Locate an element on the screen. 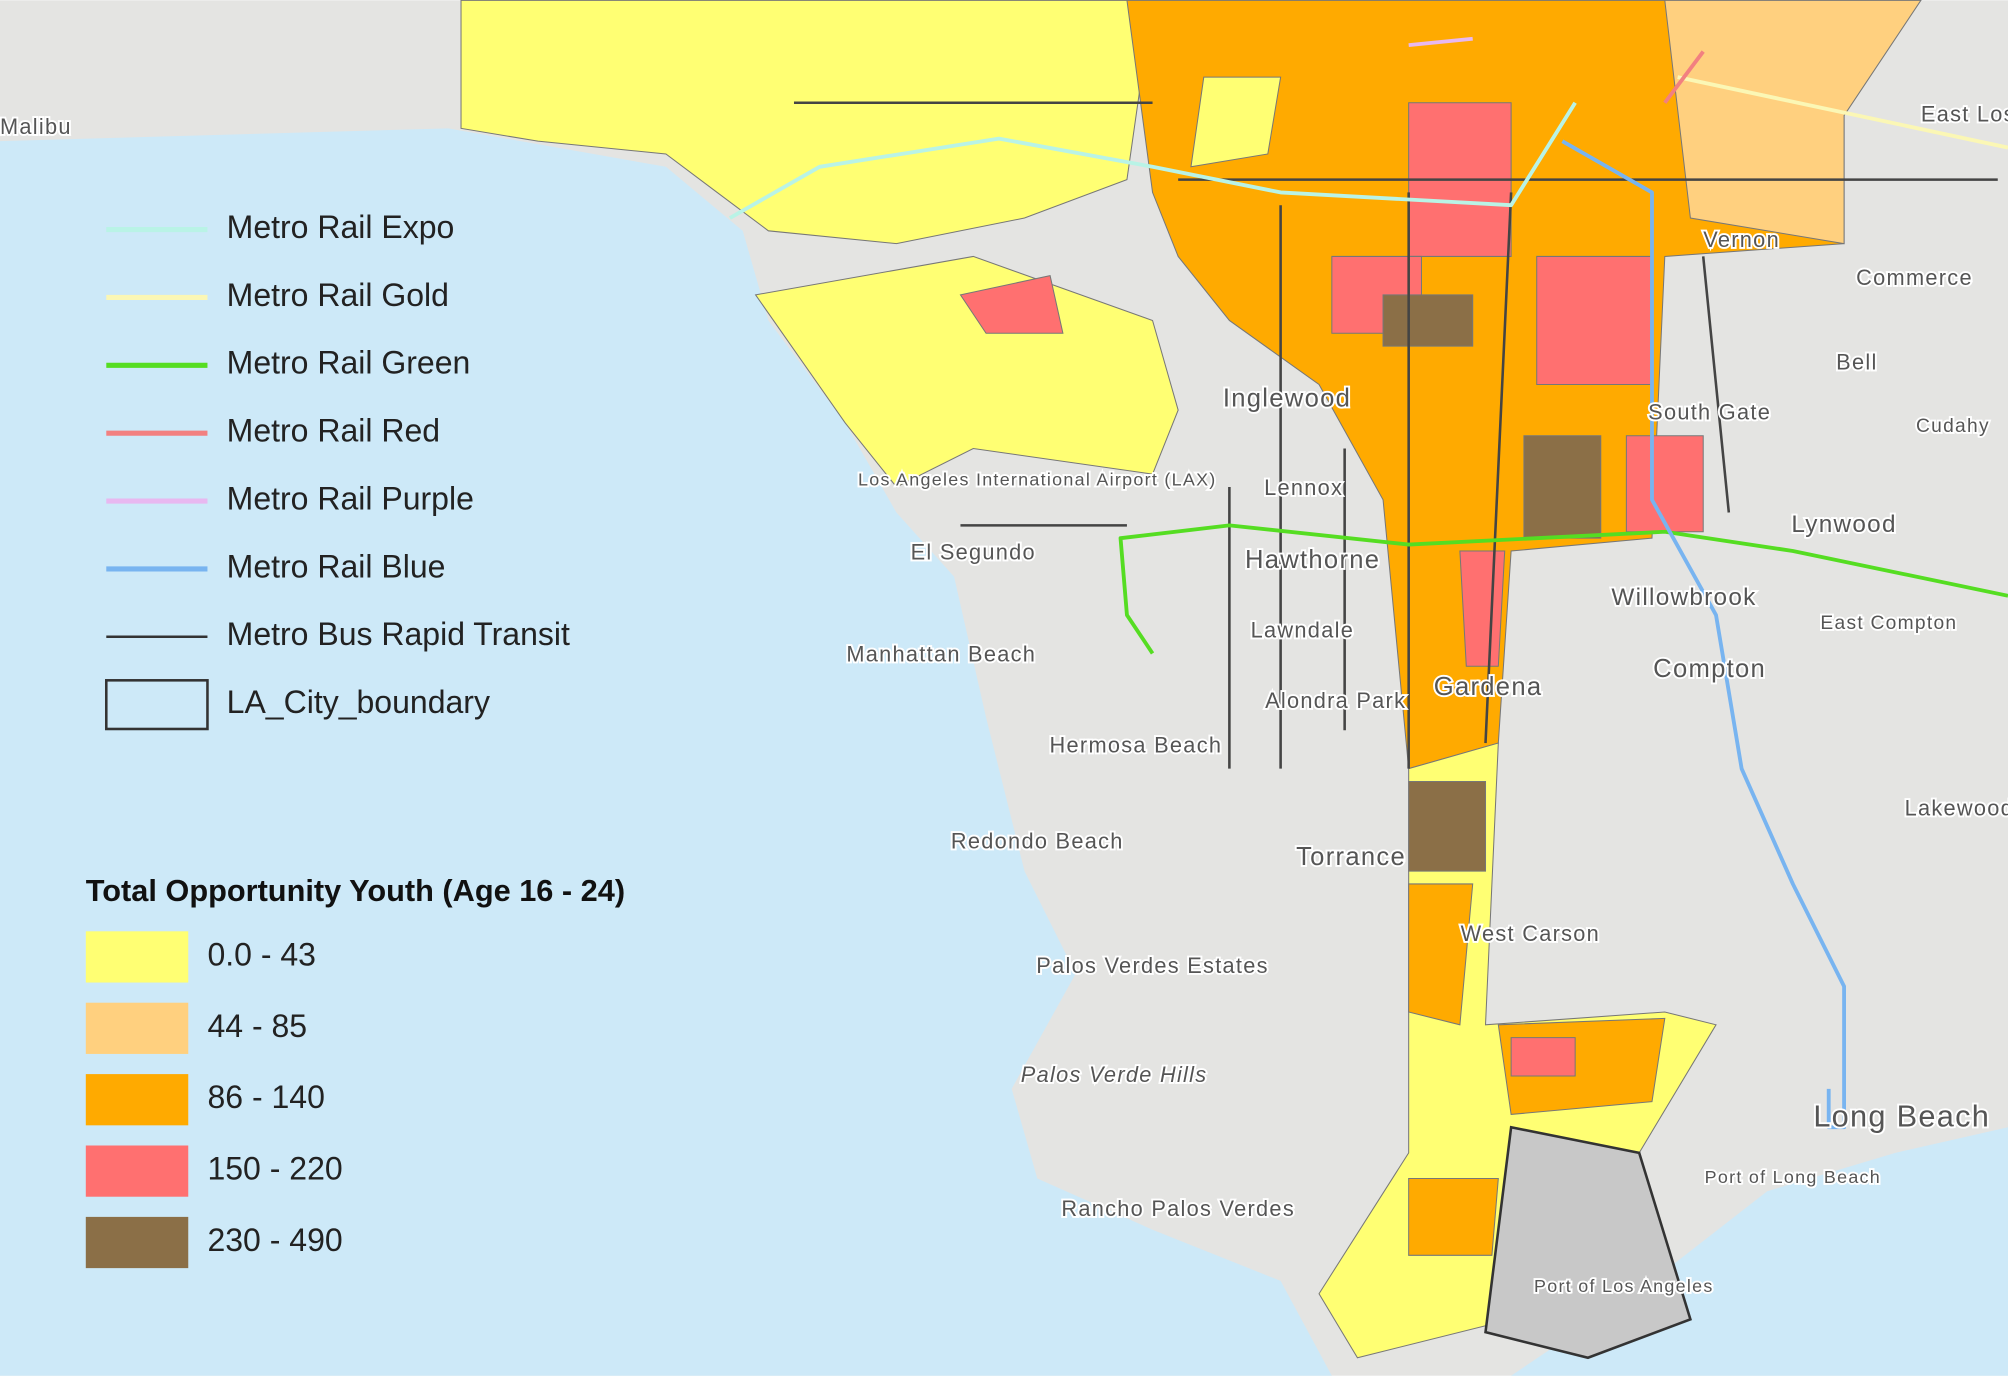 Image resolution: width=2008 pixels, height=1376 pixels. legend-label: Metro Rail Expo is located at coordinates (341, 227).